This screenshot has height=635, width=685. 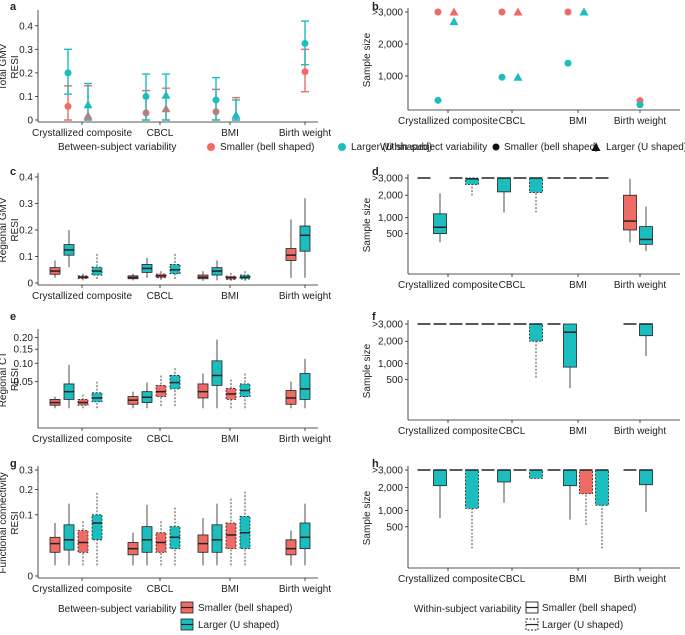 I want to click on panel-d-ytick-label: 1,000, so click(x=390, y=218).